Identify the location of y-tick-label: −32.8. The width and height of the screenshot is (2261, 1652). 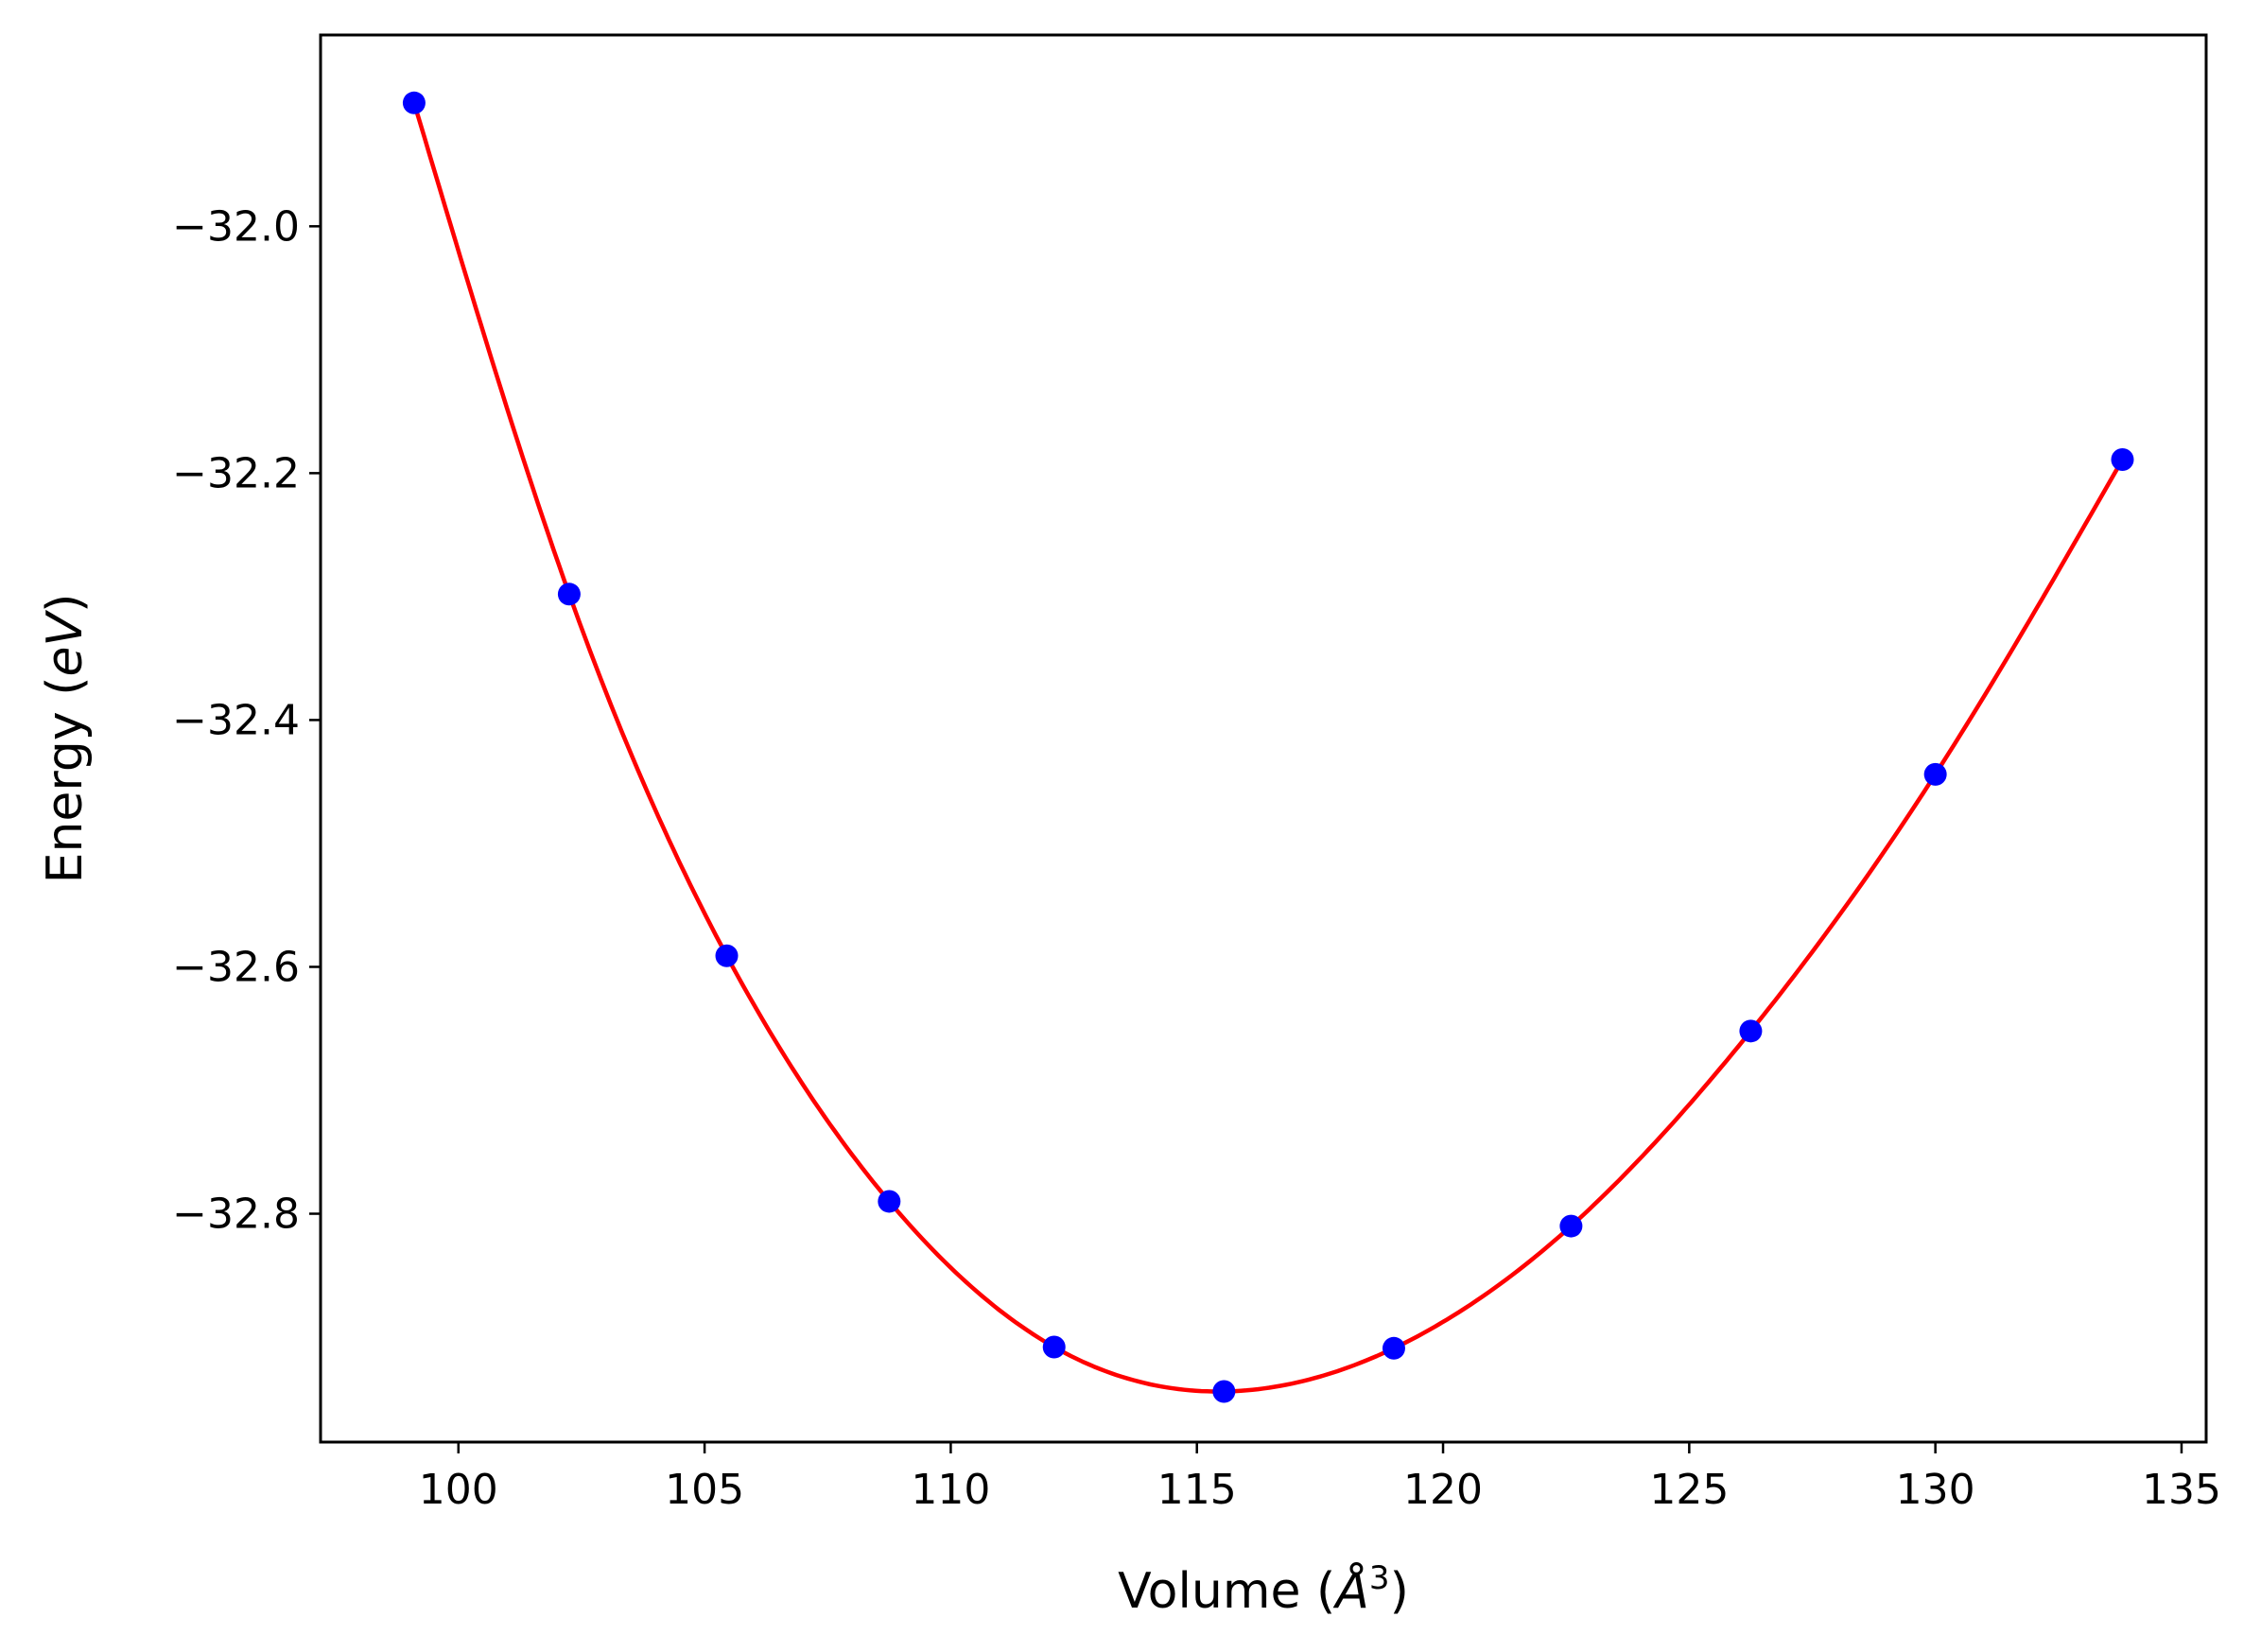
(236, 1215).